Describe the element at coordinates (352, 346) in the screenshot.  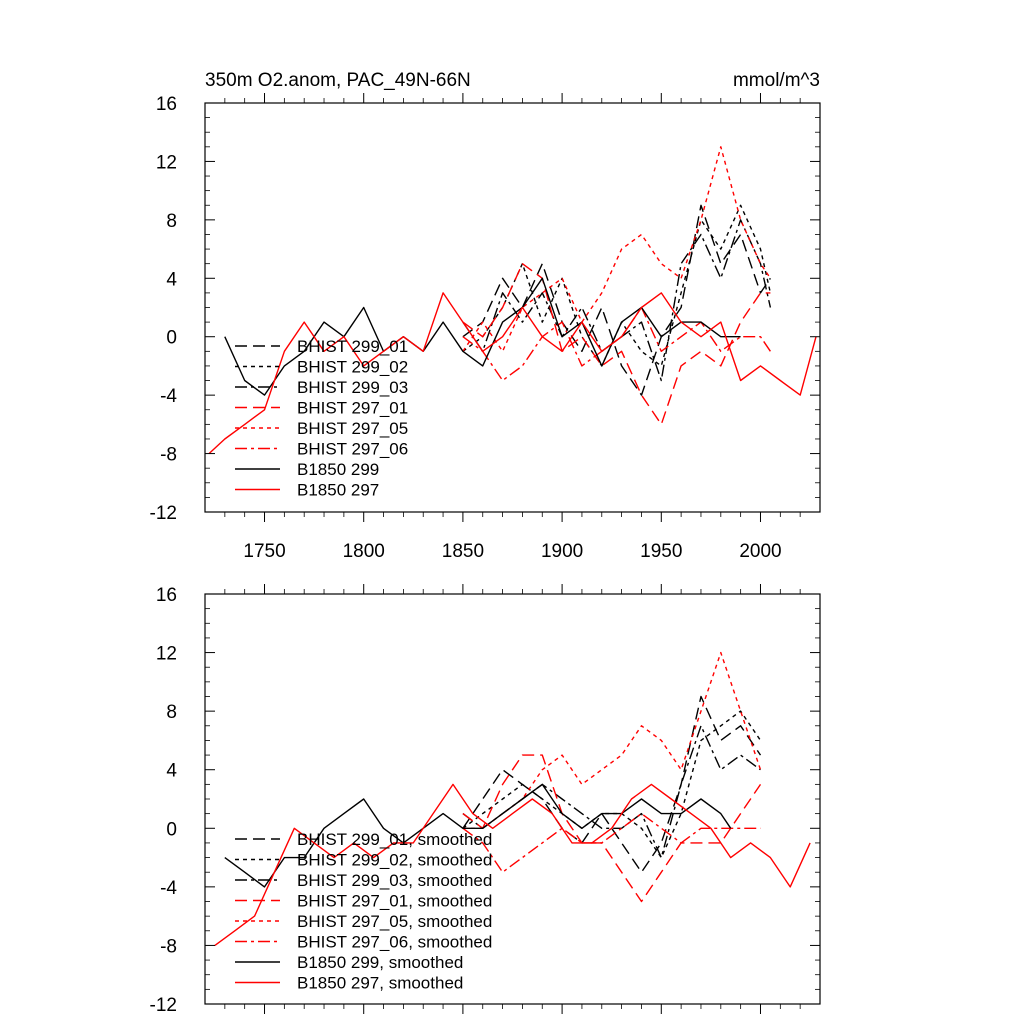
I see `legend-label: BHIST 299_01` at that location.